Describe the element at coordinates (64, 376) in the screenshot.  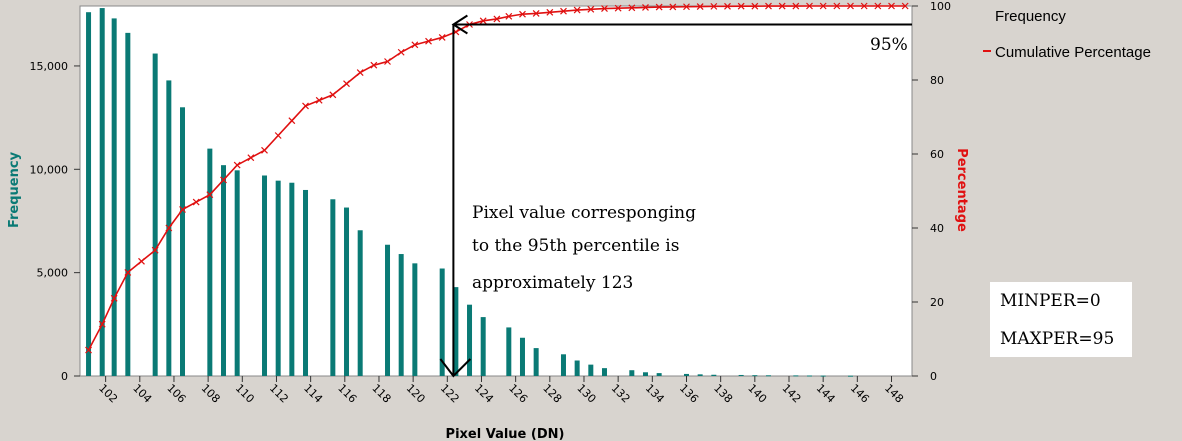
I see `y-tick-label-0: 0` at that location.